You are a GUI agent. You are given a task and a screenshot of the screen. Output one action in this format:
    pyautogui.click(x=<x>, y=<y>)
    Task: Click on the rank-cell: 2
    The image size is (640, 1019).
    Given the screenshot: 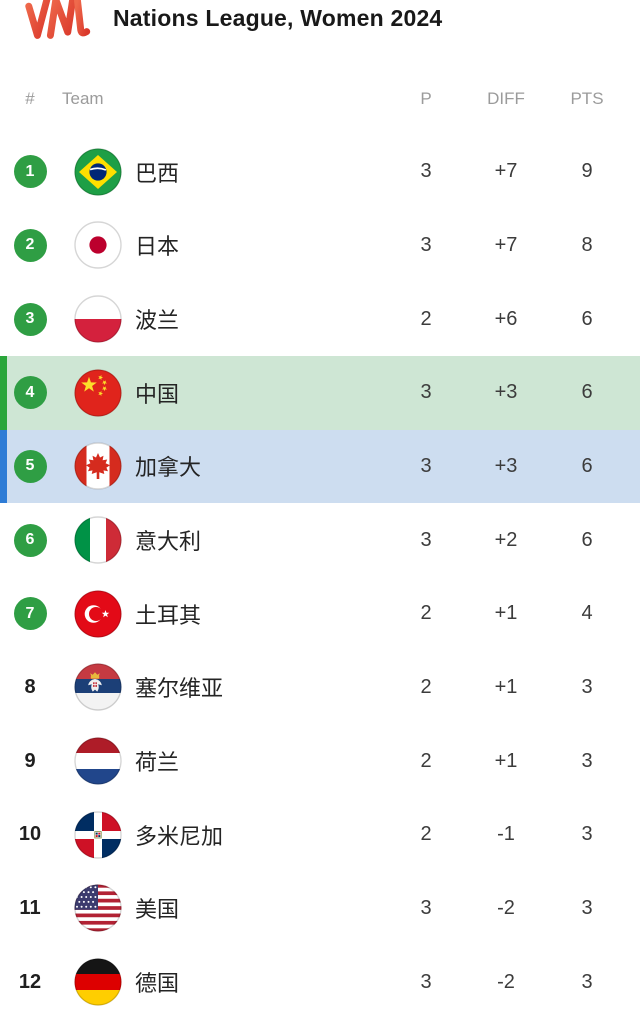 What is the action you would take?
    pyautogui.click(x=30, y=245)
    